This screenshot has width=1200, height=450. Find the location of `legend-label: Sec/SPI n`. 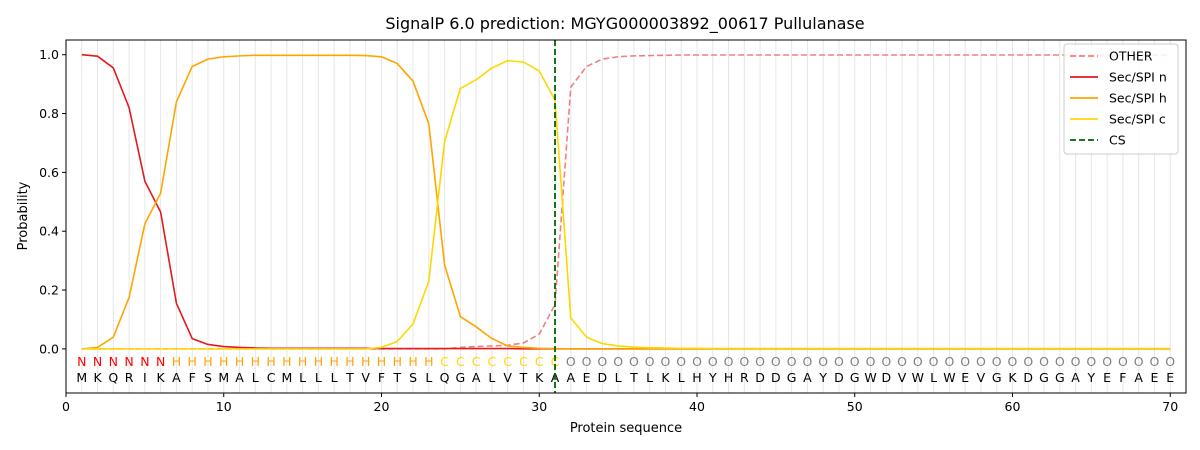

legend-label: Sec/SPI n is located at coordinates (1138, 77).